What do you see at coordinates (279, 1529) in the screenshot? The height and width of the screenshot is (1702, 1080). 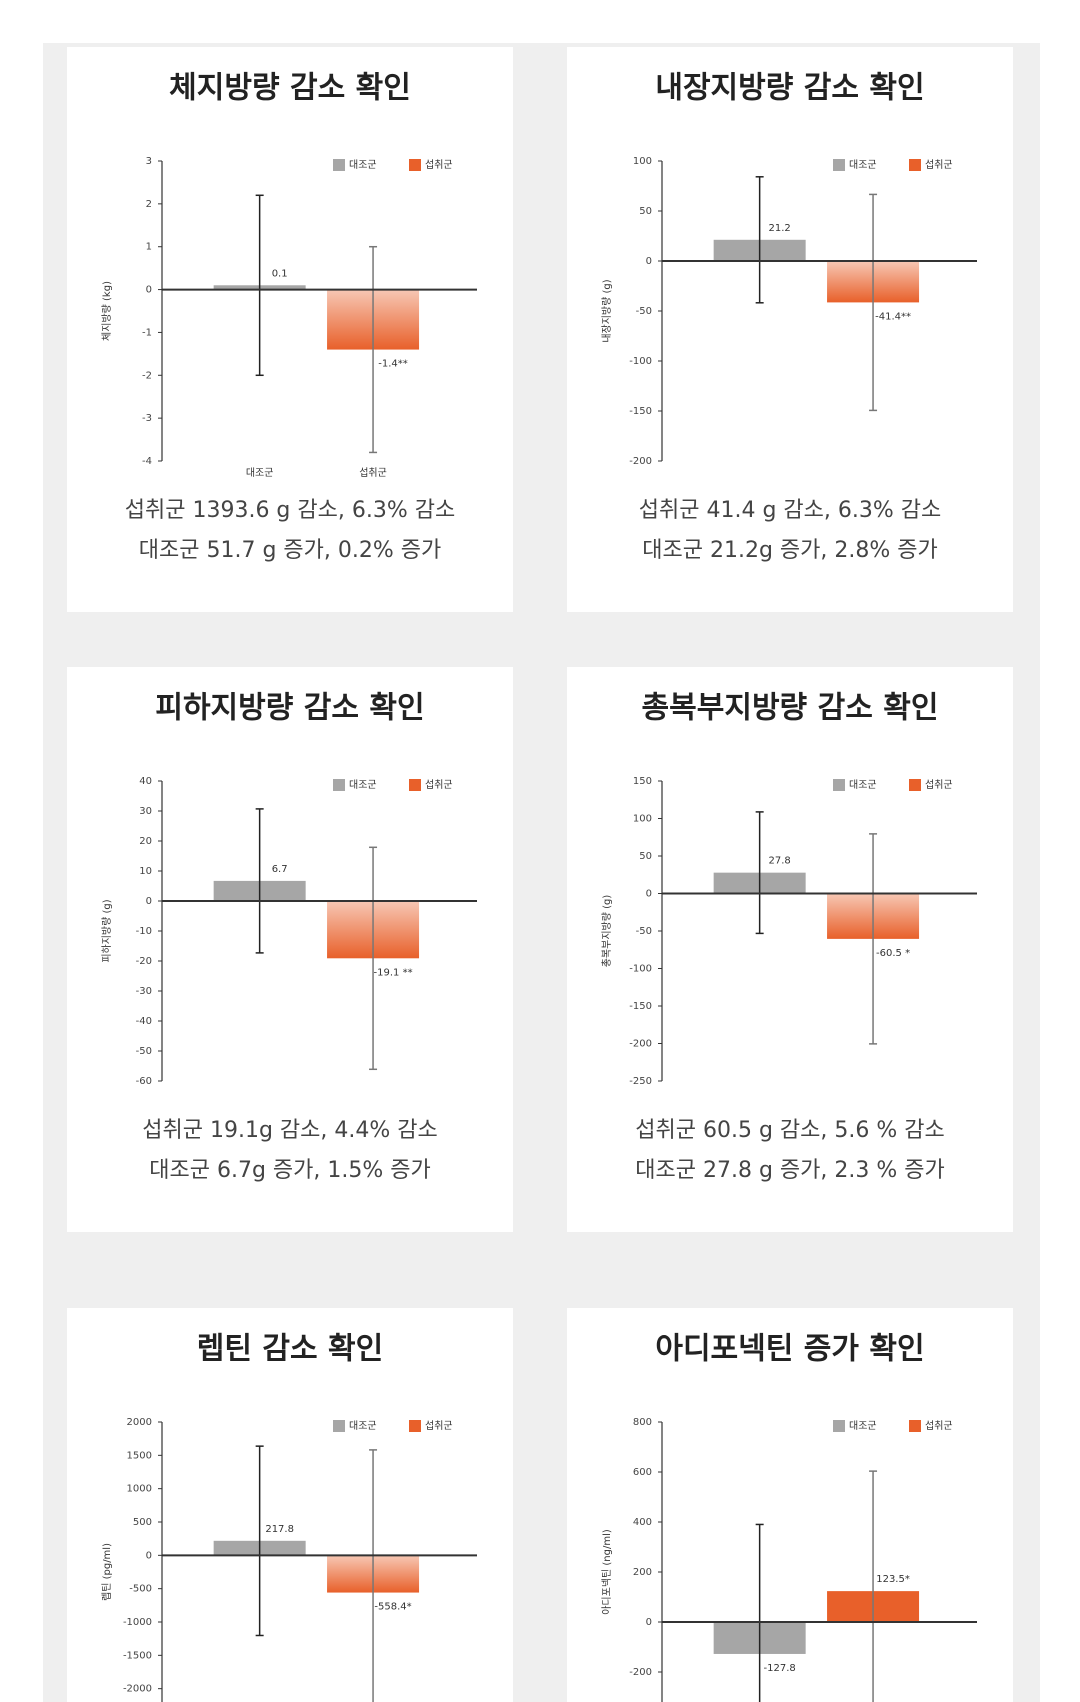 I see `data-label: 217.8` at bounding box center [279, 1529].